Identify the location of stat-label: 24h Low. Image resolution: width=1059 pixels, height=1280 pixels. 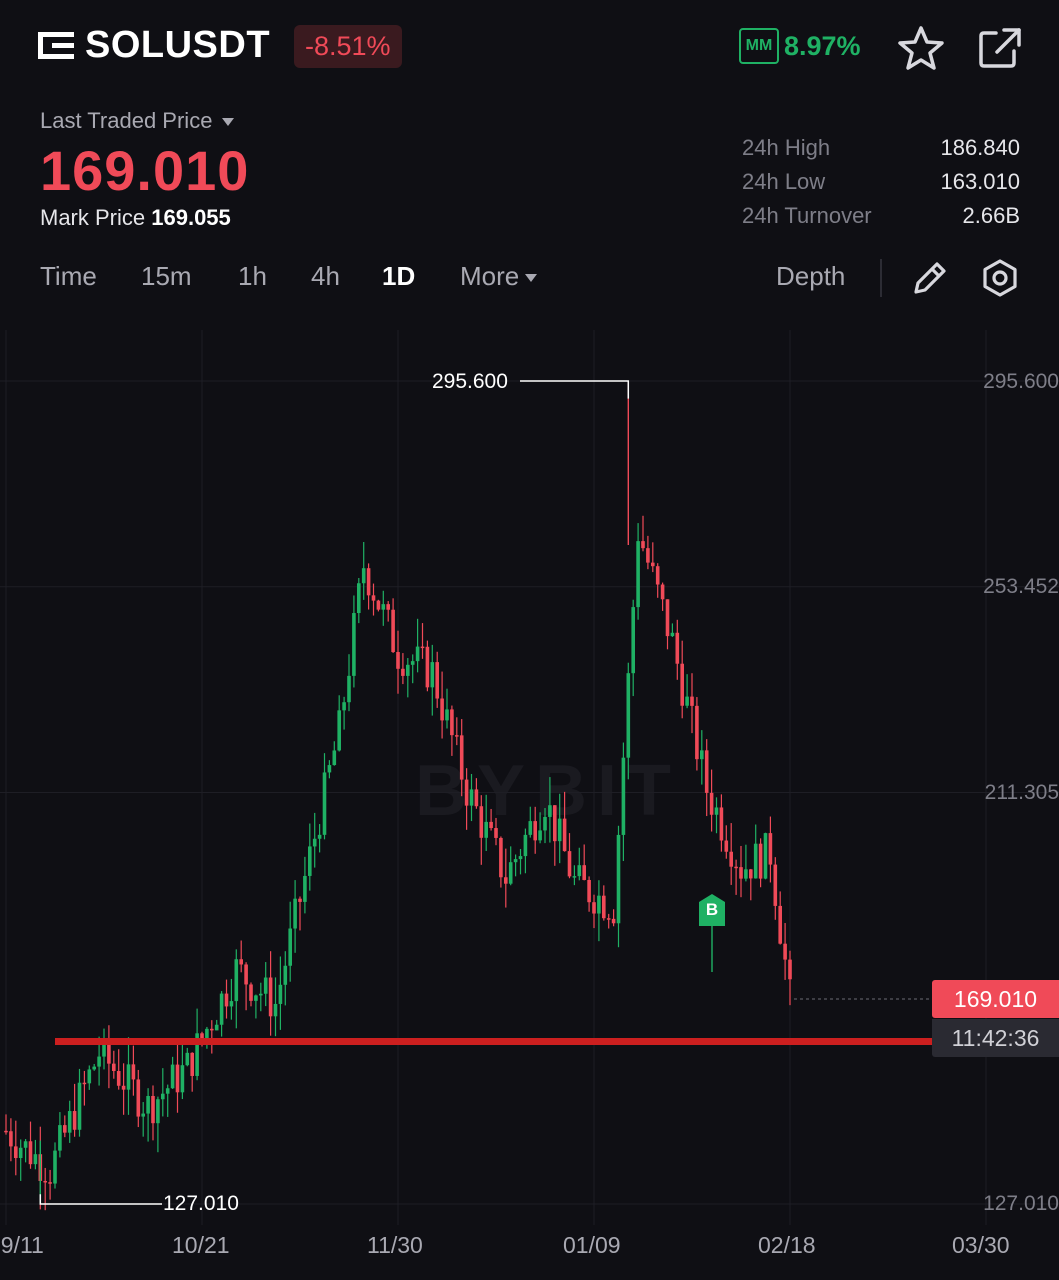
(784, 181).